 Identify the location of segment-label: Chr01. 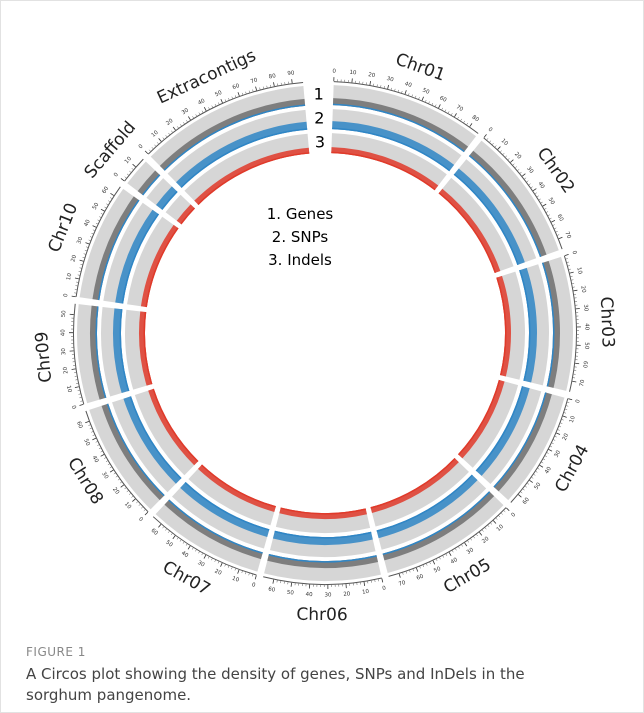
(420, 68).